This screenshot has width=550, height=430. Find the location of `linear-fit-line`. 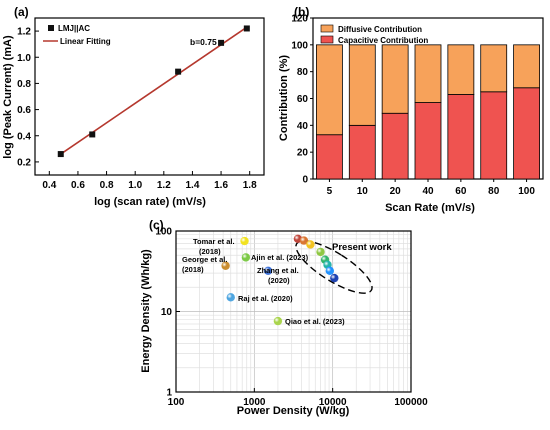

linear-fit-line is located at coordinates (154, 90).